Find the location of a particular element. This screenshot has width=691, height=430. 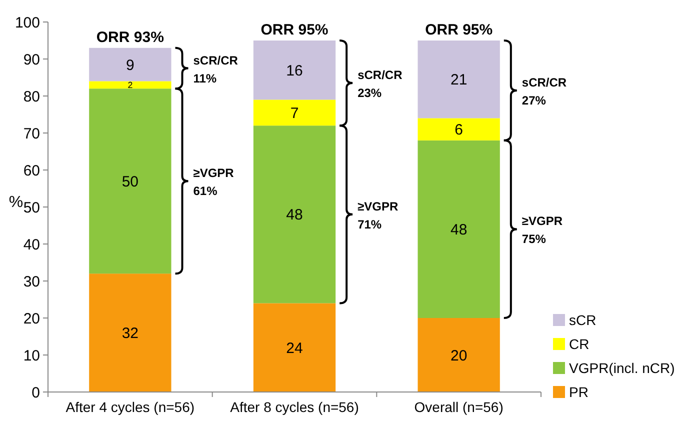

annotation: ≥VGPR 61% is located at coordinates (213, 182).